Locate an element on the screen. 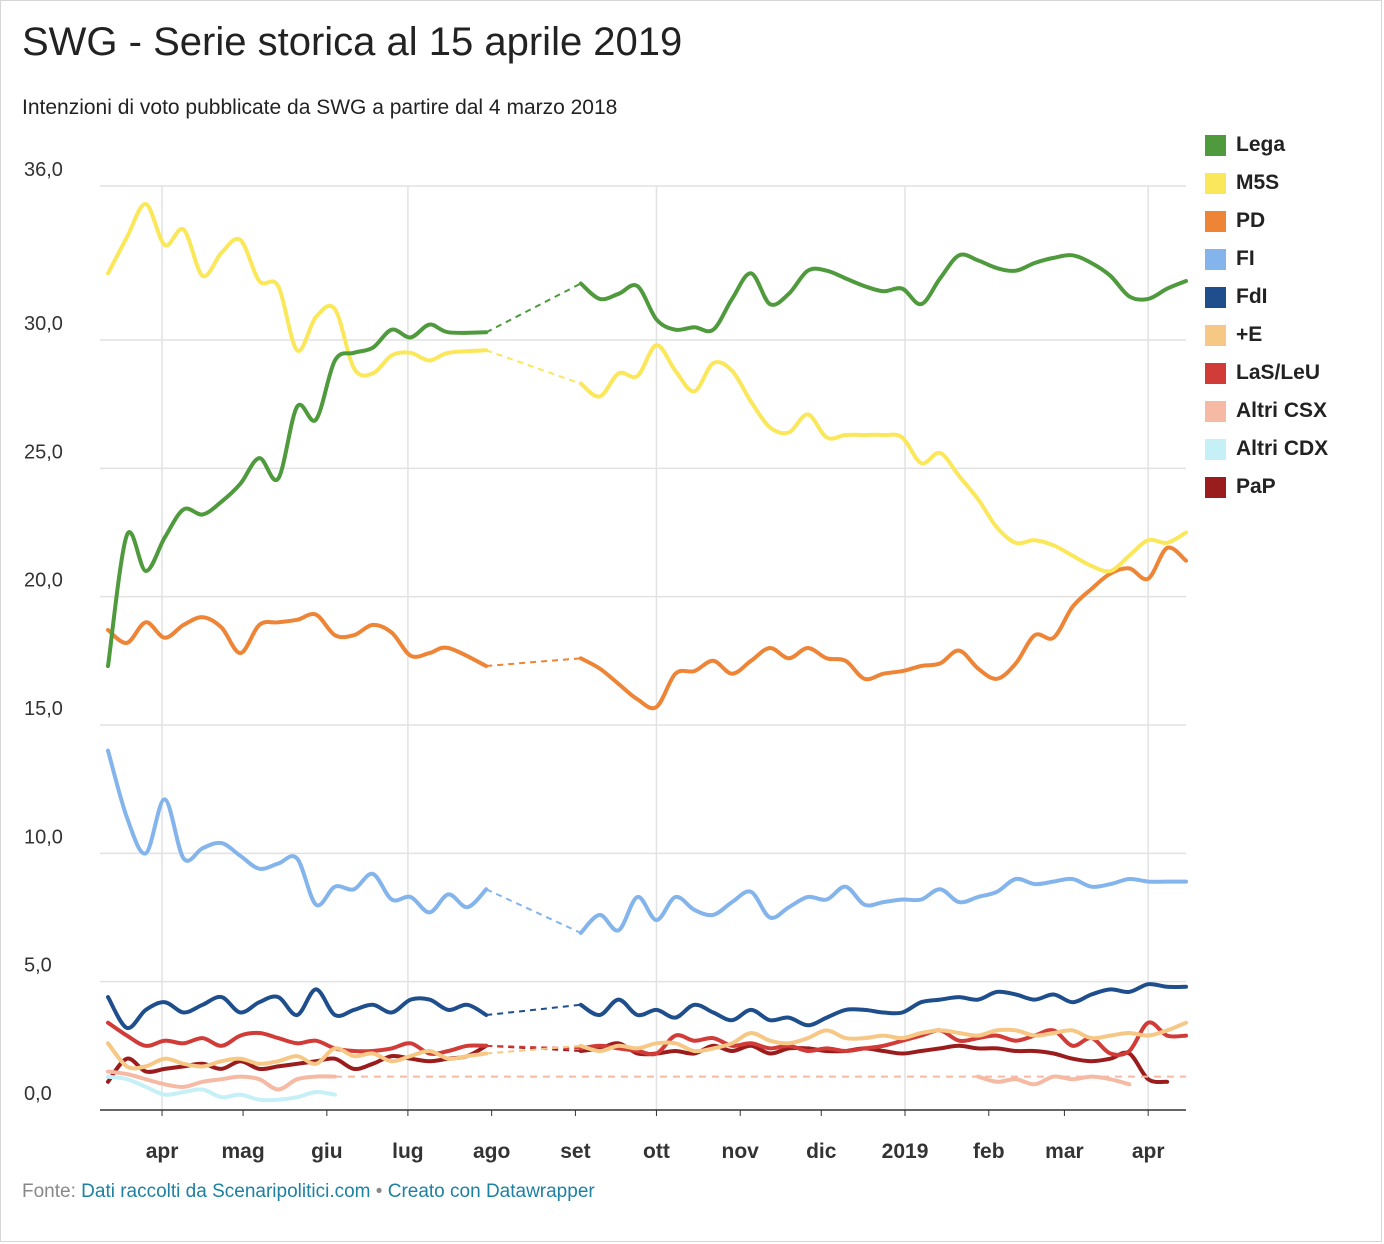 The image size is (1384, 1244). x-tick-label: mar is located at coordinates (1064, 1151).